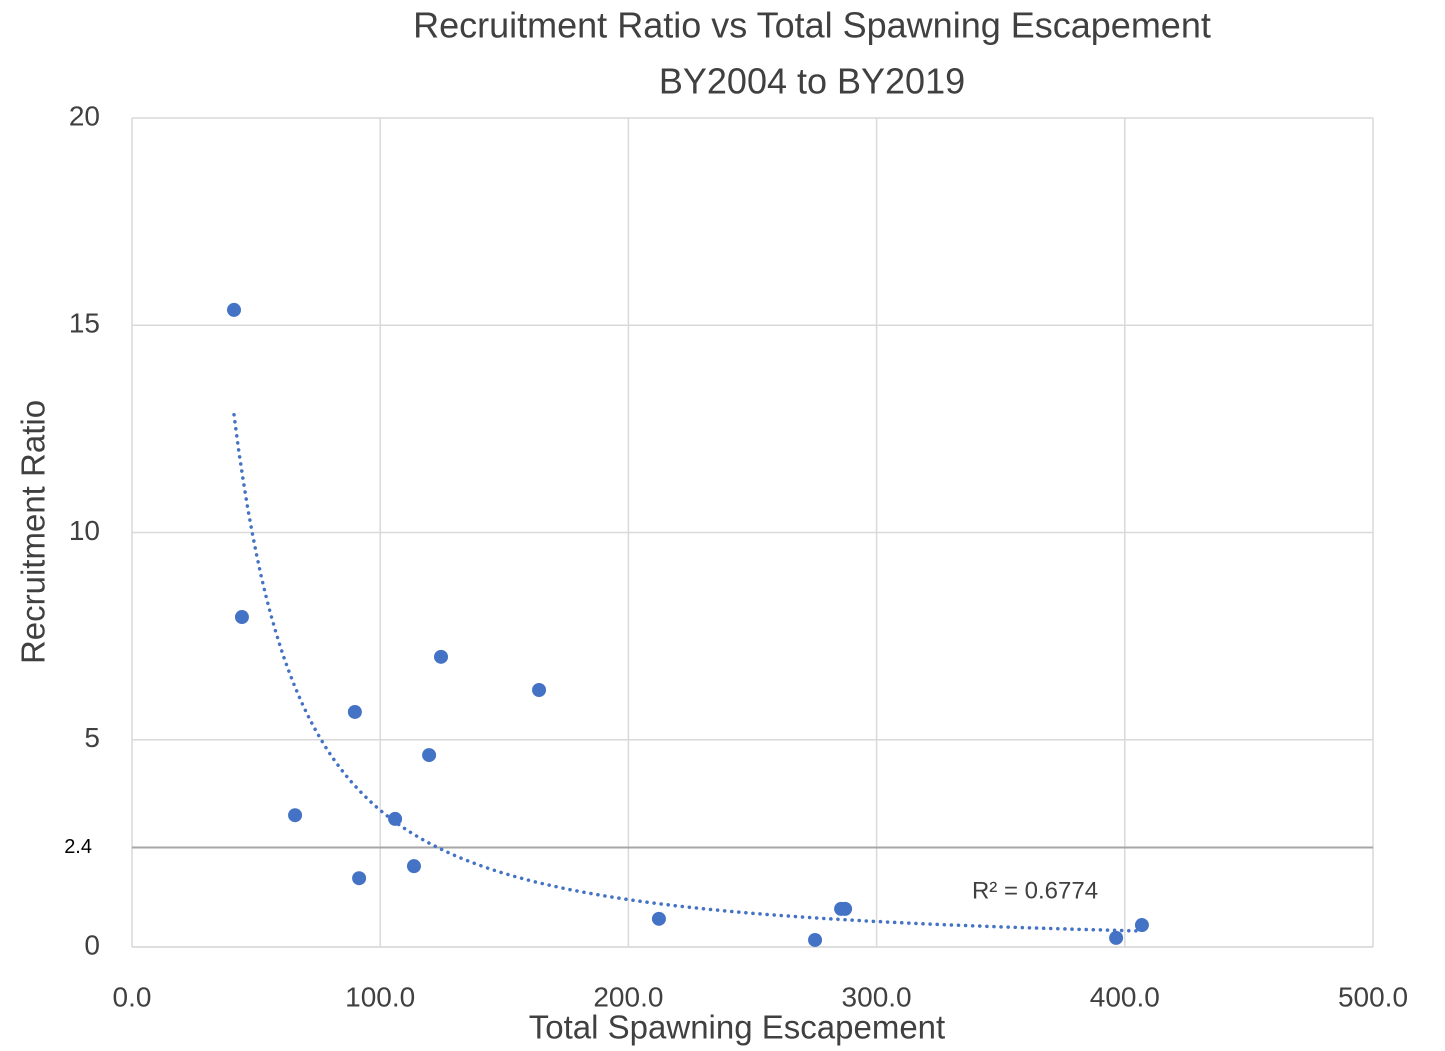 Image resolution: width=1445 pixels, height=1051 pixels. What do you see at coordinates (92, 737) in the screenshot?
I see `y-tick-label: 5` at bounding box center [92, 737].